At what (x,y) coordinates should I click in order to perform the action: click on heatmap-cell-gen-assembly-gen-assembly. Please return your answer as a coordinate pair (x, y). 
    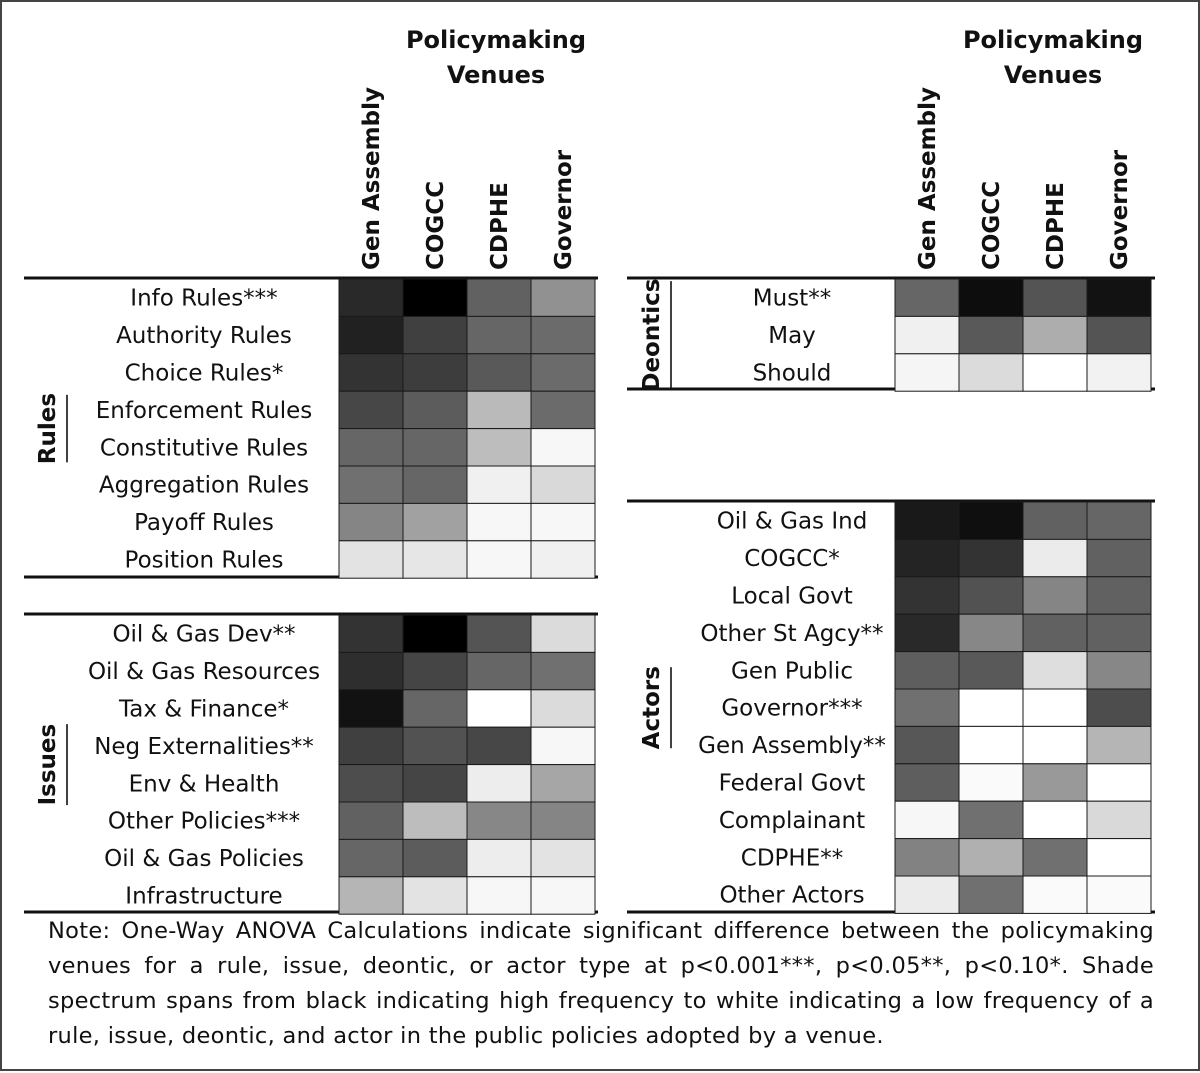
    Looking at the image, I should click on (927, 745).